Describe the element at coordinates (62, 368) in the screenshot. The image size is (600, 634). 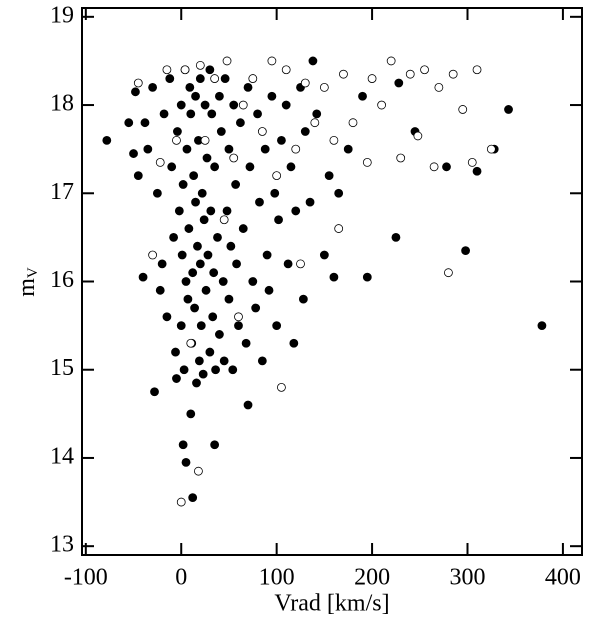
I see `y-tick-label: 15` at that location.